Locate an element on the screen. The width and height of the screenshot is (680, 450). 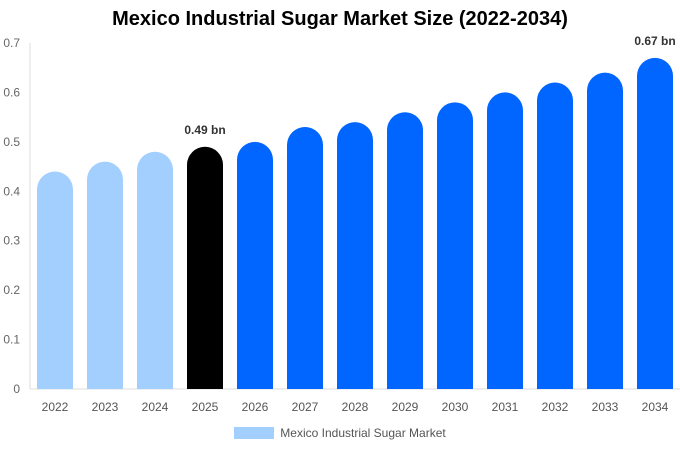
x-tick-label: 2031 is located at coordinates (505, 407).